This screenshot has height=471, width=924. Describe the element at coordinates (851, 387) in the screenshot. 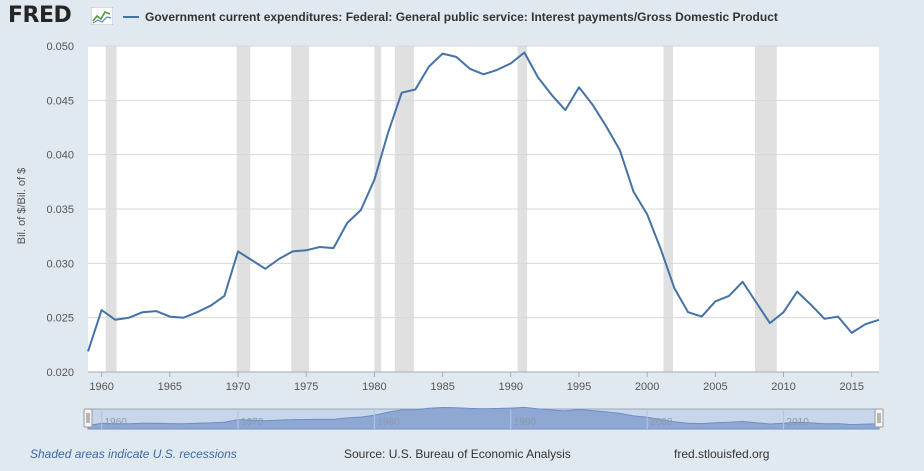

I see `x-tick-label: 2015` at that location.